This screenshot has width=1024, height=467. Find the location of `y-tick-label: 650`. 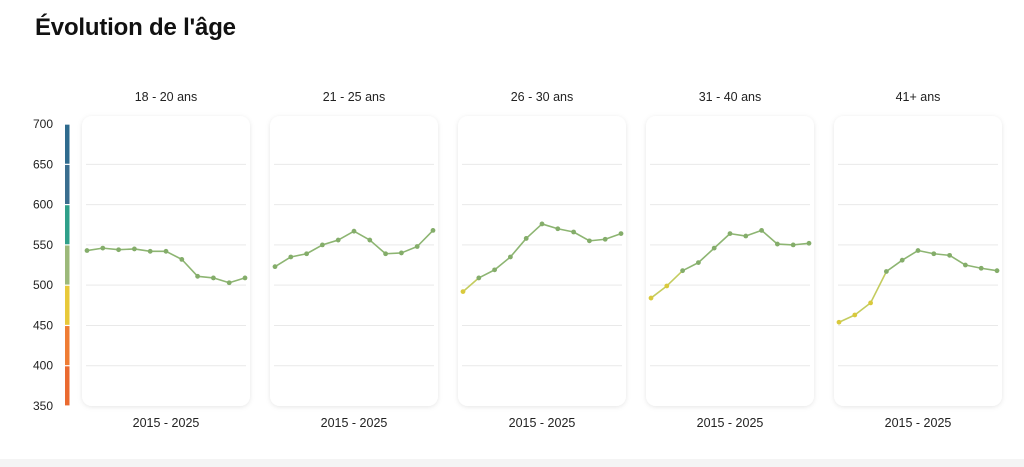

y-tick-label: 650 is located at coordinates (43, 164).